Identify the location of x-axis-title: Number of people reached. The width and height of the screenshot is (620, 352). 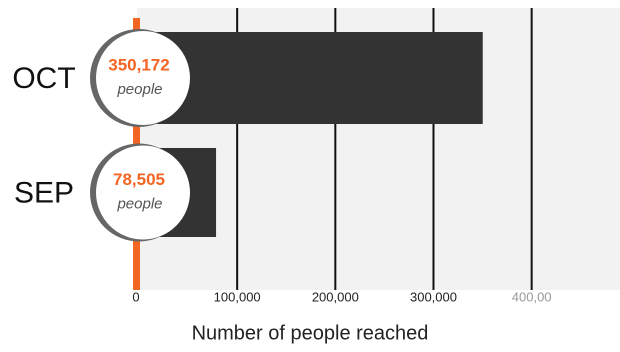
(310, 333).